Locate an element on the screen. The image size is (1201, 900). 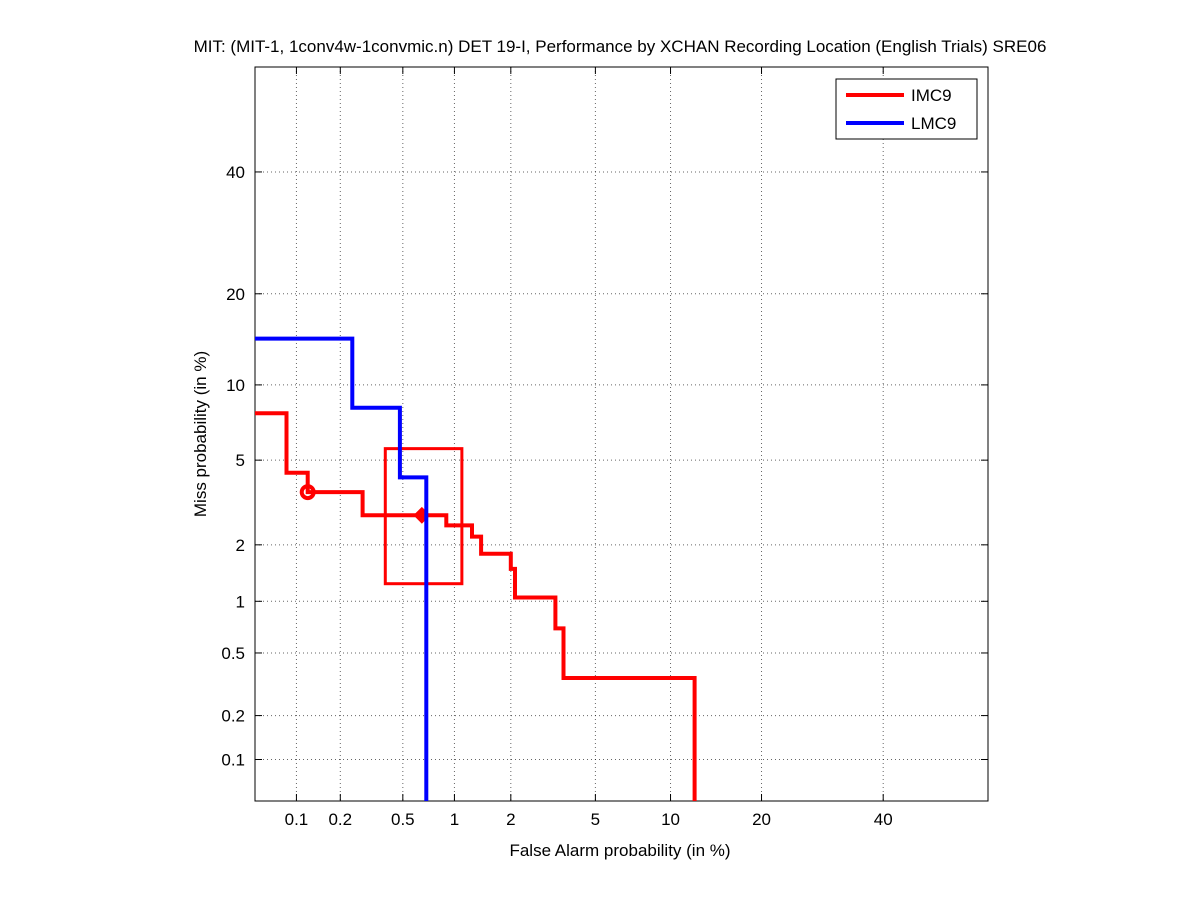
legend: IMC9 LMC9 is located at coordinates (906, 109).